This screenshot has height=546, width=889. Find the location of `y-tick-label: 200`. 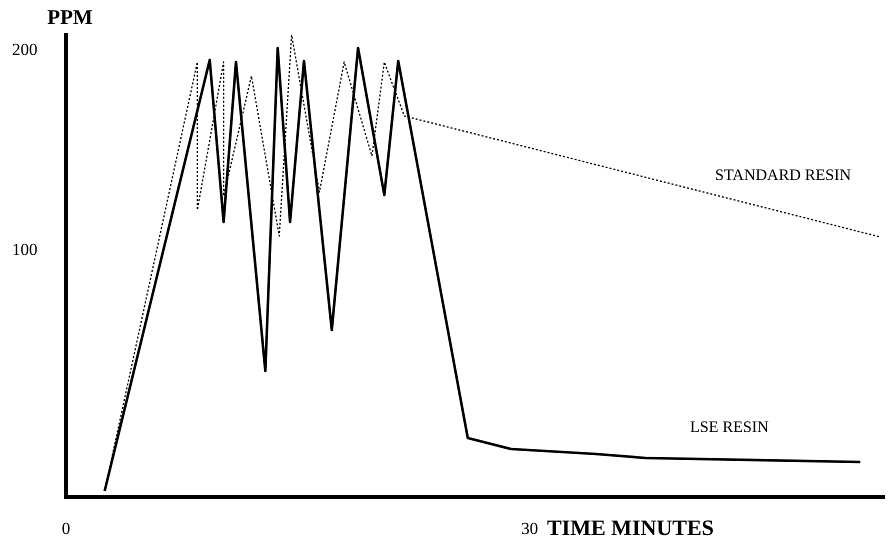

y-tick-label: 200 is located at coordinates (25, 49).